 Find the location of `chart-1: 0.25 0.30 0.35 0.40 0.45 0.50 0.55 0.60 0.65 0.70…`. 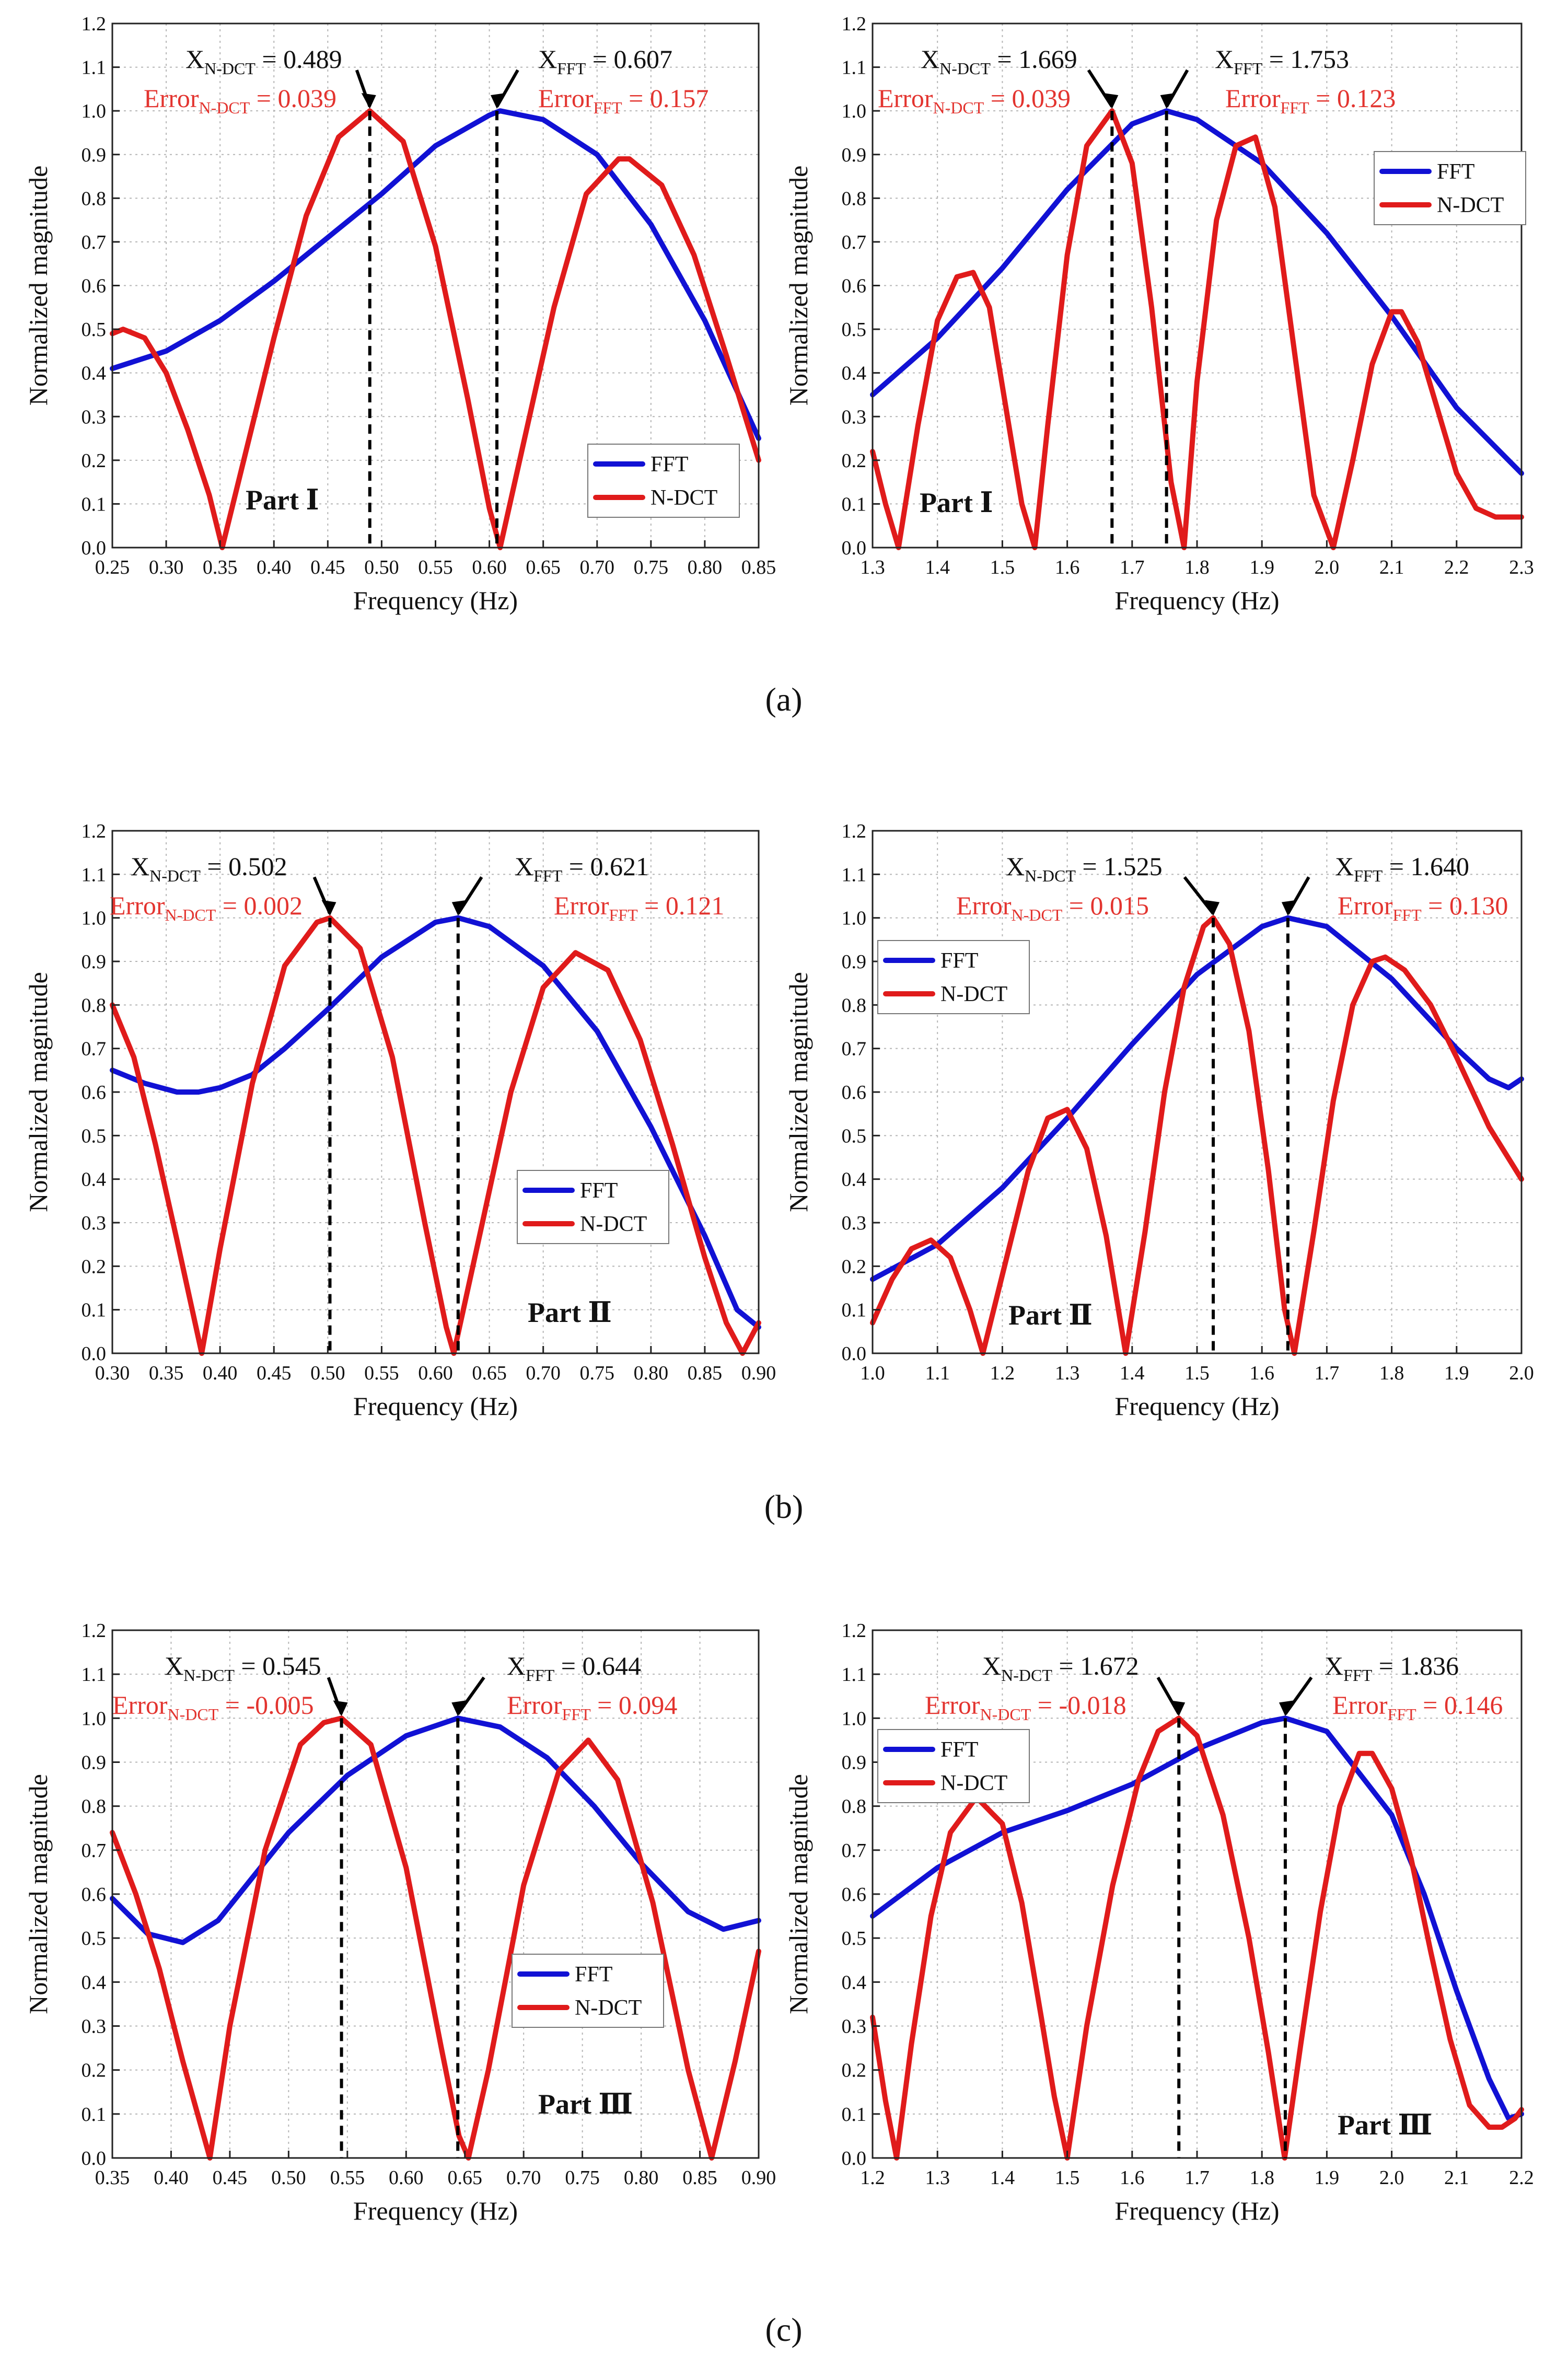

chart-1: 0.25 0.30 0.35 0.40 0.45 0.50 0.55 0.60 0.65 0.70… is located at coordinates (400, 314).